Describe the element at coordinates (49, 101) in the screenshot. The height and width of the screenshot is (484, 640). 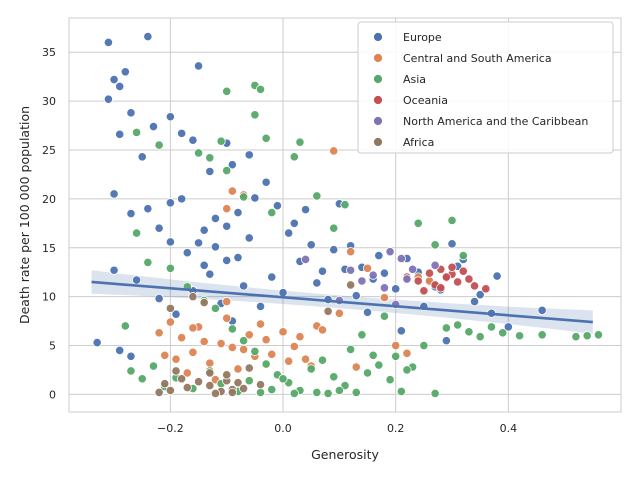
I see `y-tick-label: 30` at that location.